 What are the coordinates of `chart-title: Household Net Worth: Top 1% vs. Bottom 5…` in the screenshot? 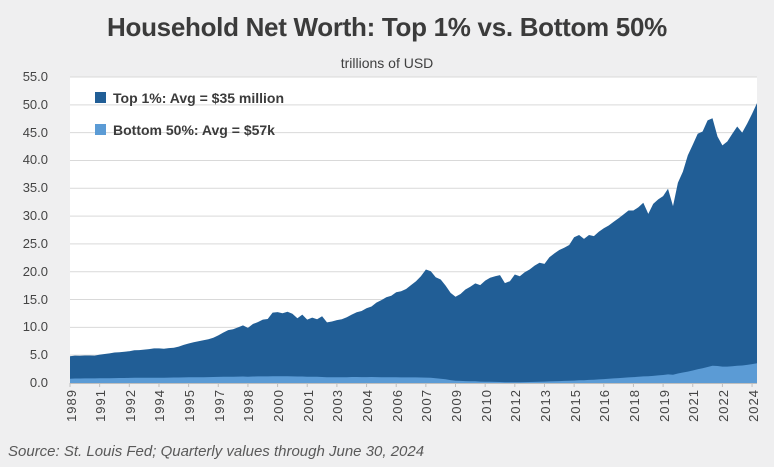 It's located at (387, 27).